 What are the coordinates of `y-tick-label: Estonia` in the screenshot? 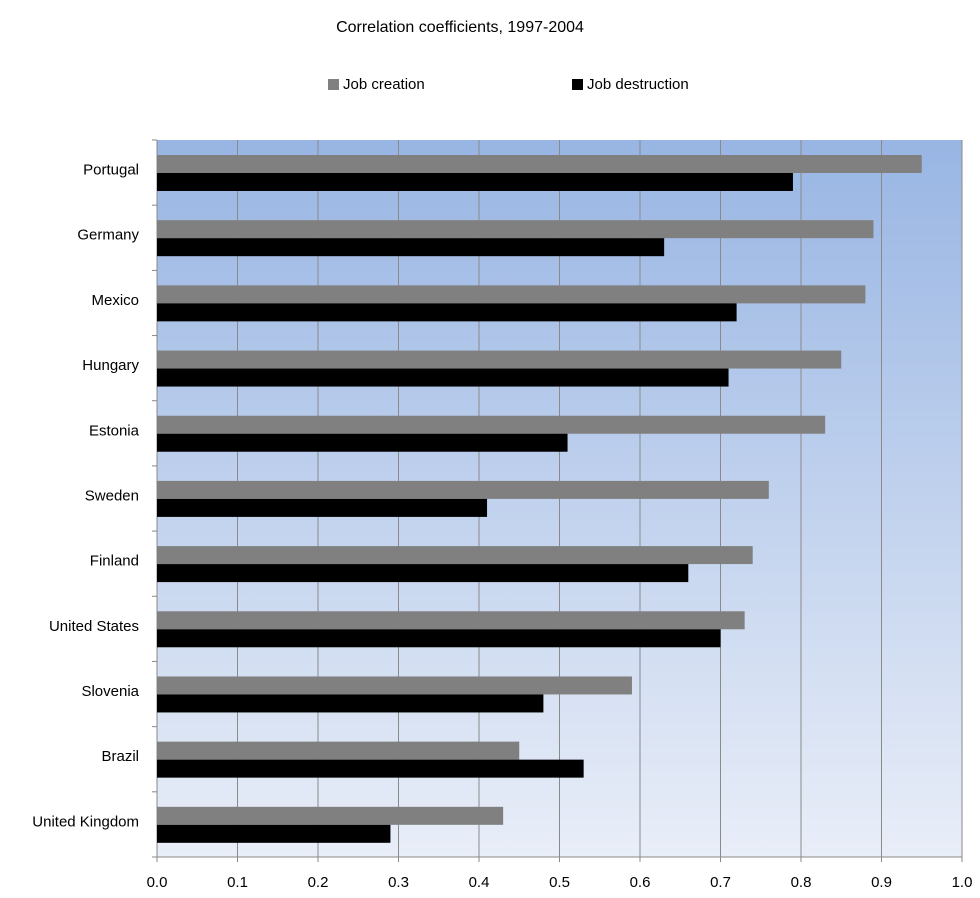 It's located at (114, 430).